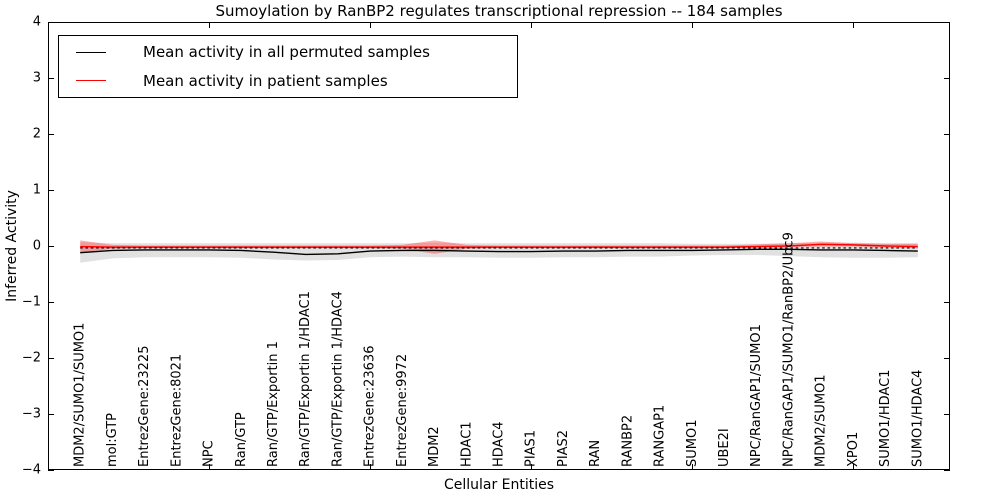 The image size is (1000, 500). What do you see at coordinates (660, 436) in the screenshot?
I see `category-label: RANGAP1` at bounding box center [660, 436].